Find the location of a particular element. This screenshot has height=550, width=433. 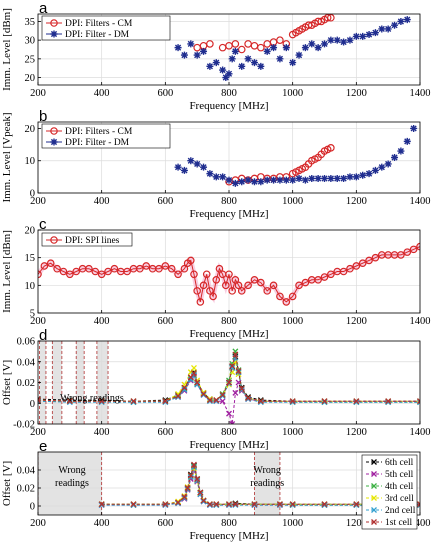

y-axis-label: Imm. Level [dBm] is located at coordinates (7, 49).